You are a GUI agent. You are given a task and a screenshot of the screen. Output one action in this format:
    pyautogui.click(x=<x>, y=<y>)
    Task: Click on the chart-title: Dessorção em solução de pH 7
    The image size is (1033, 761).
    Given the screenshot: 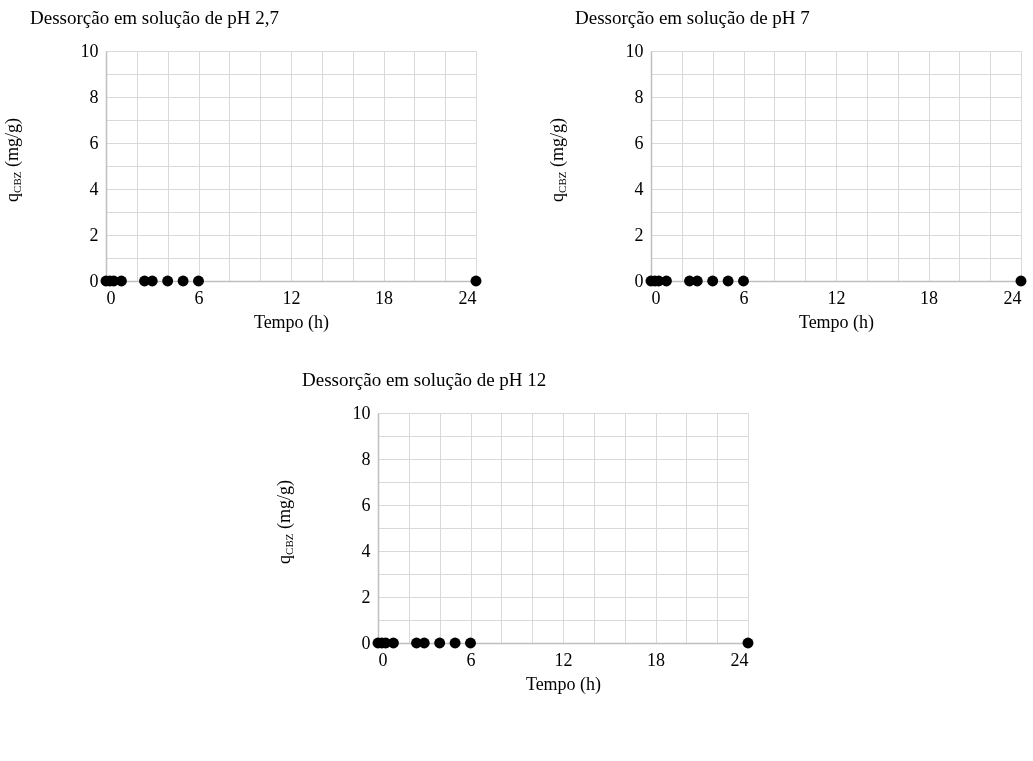 What is the action you would take?
    pyautogui.click(x=692, y=17)
    